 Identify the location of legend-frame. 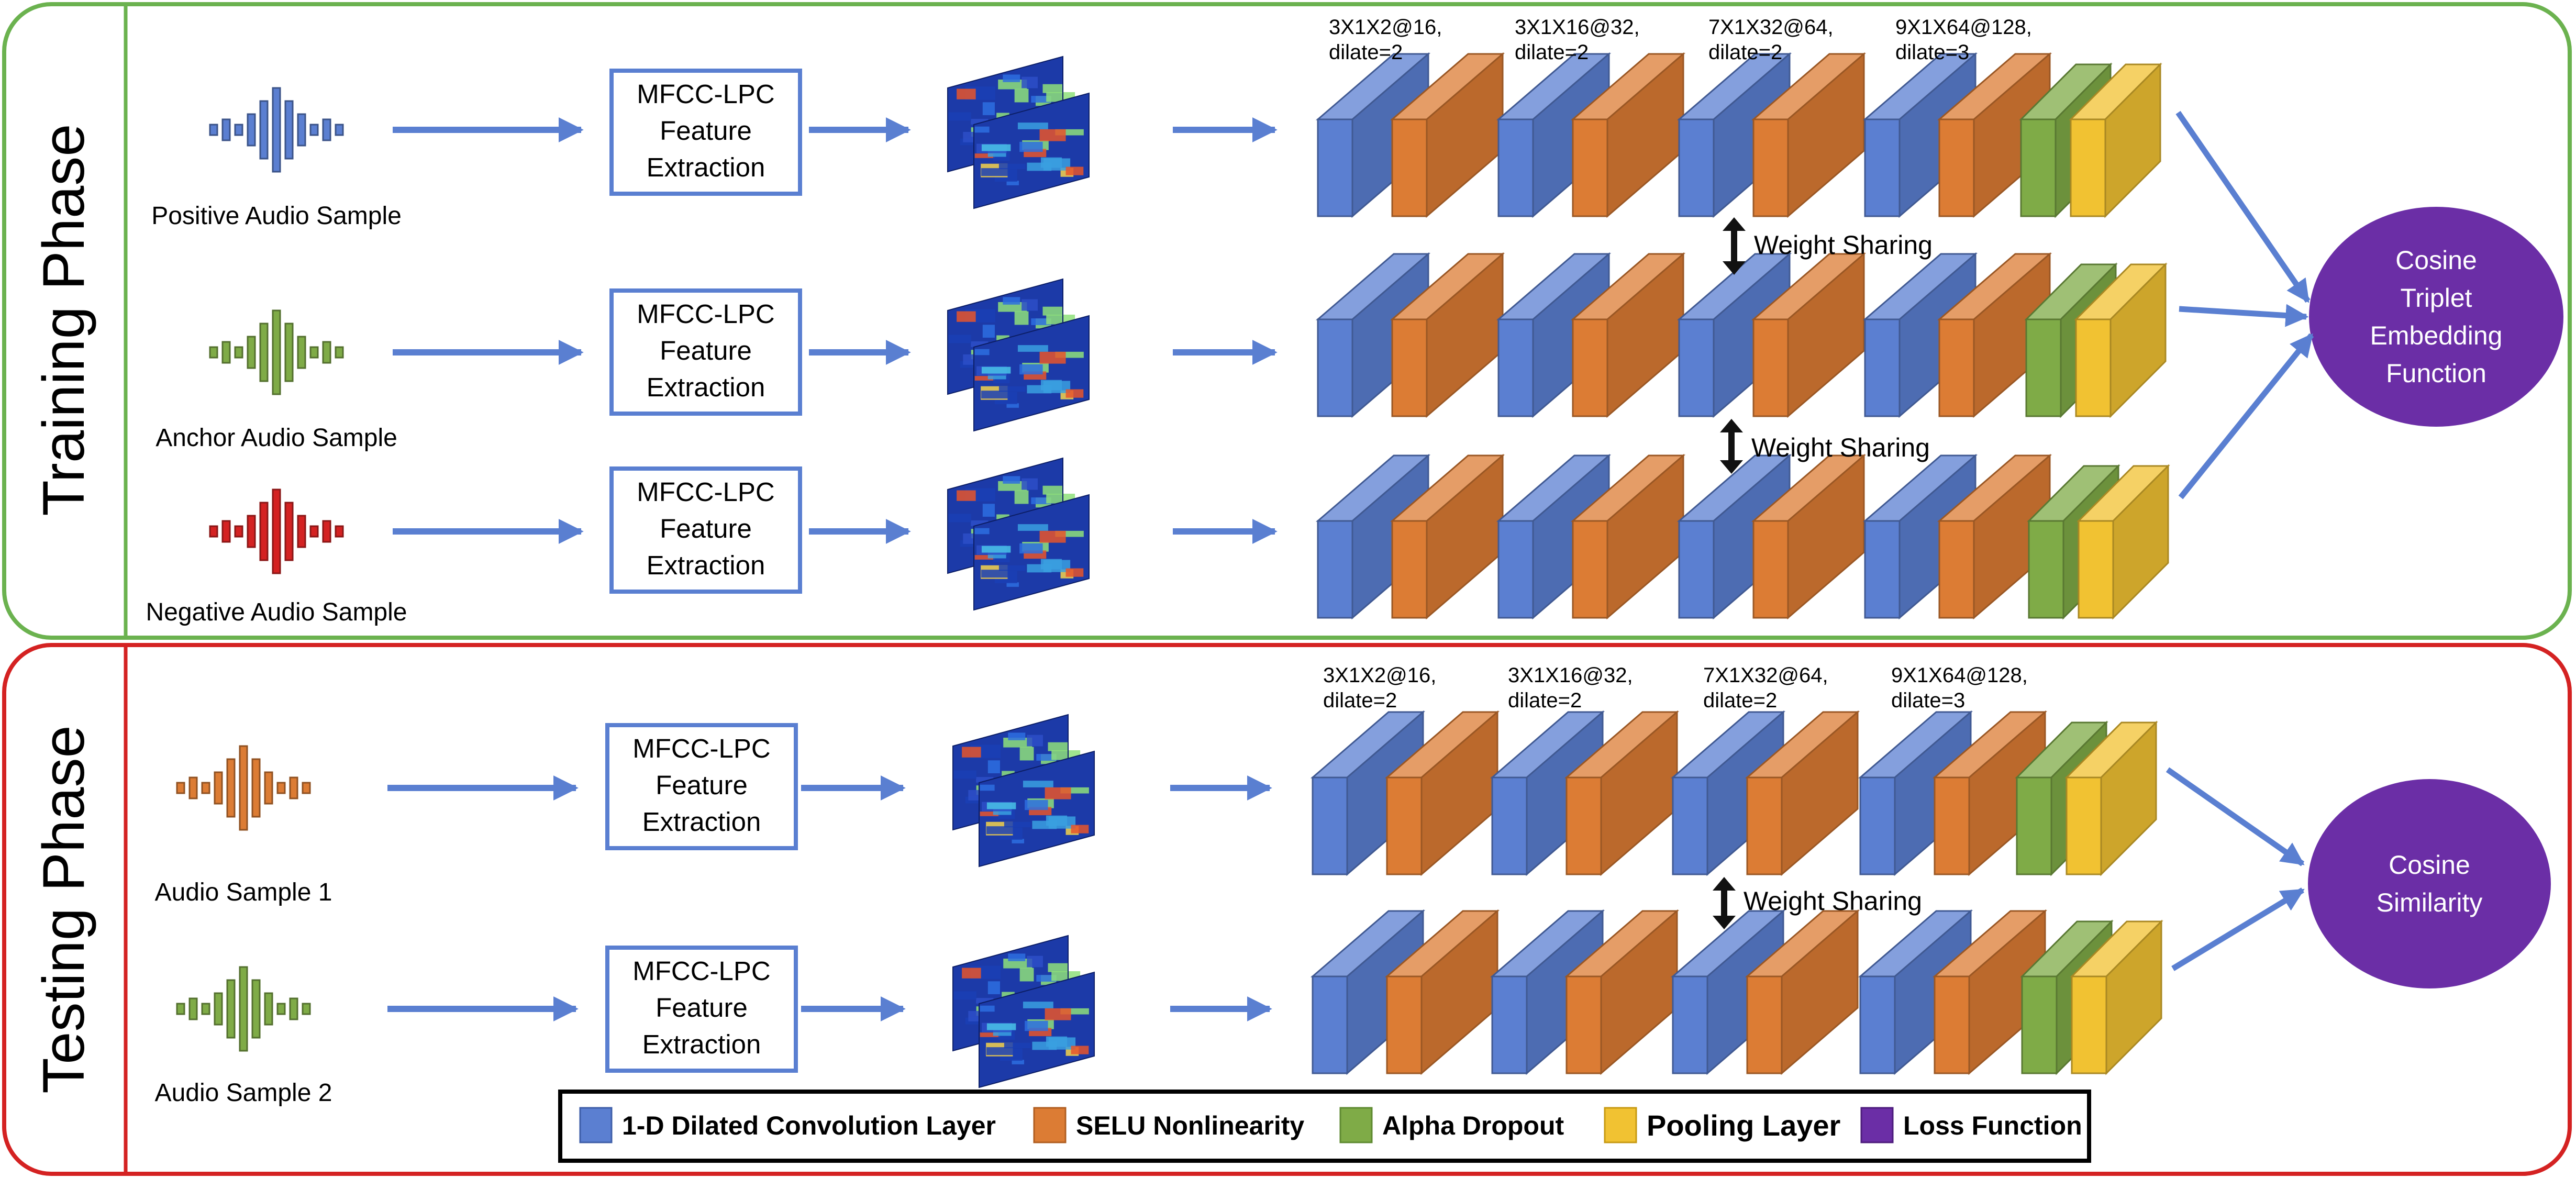
(1324, 1126).